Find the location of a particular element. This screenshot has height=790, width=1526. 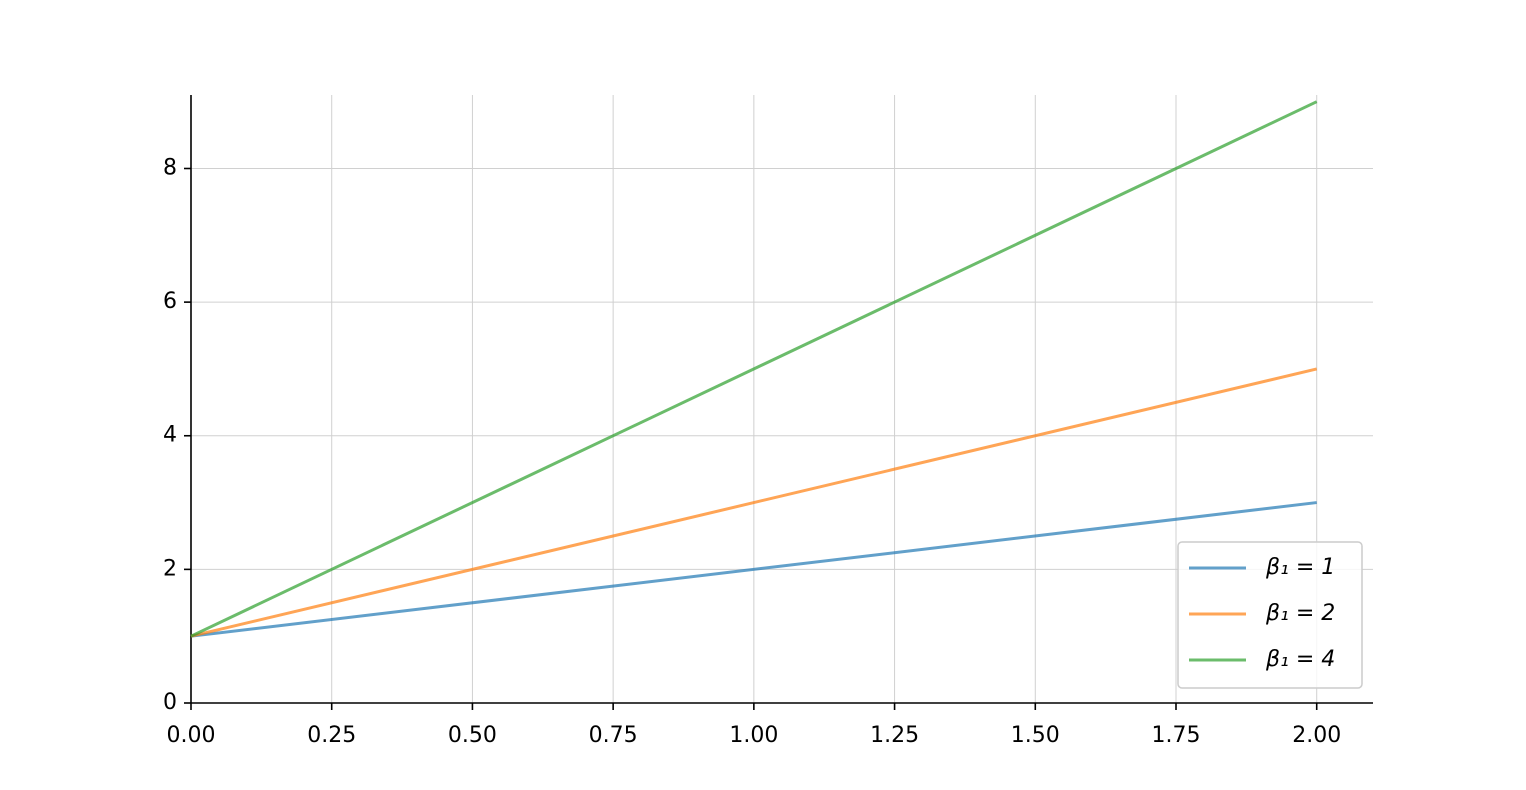

x-tick-label: 1.00 is located at coordinates (753, 735).